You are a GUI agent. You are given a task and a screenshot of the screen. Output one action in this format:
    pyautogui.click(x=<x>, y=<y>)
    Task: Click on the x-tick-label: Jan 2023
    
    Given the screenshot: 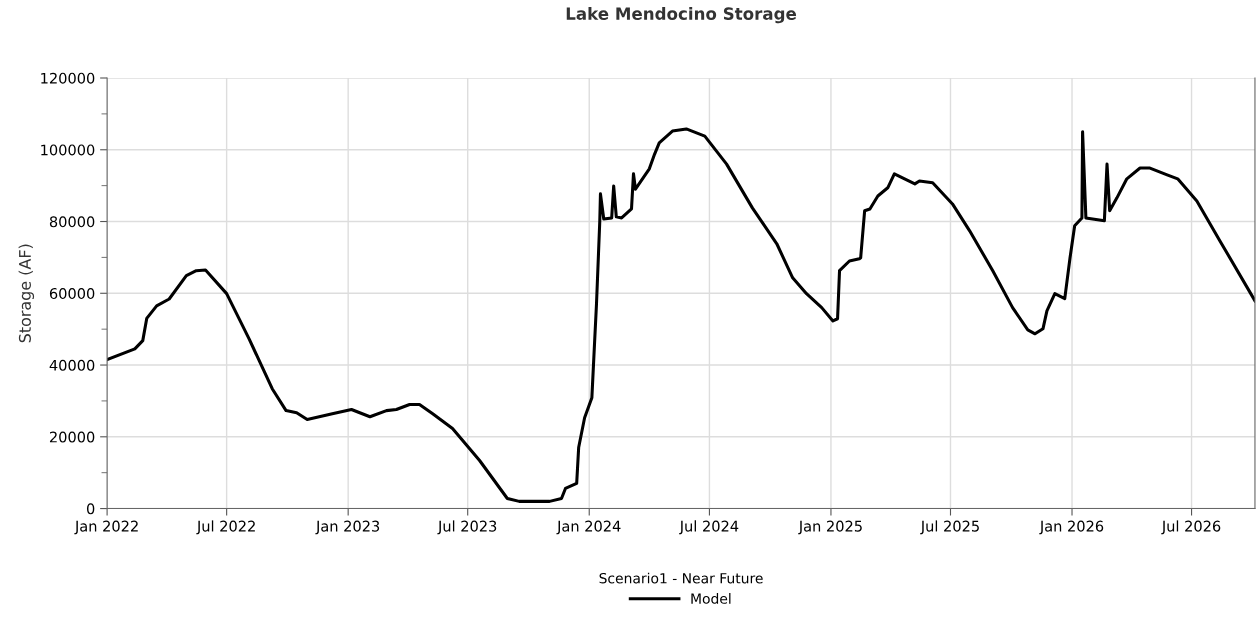 What is the action you would take?
    pyautogui.click(x=347, y=527)
    